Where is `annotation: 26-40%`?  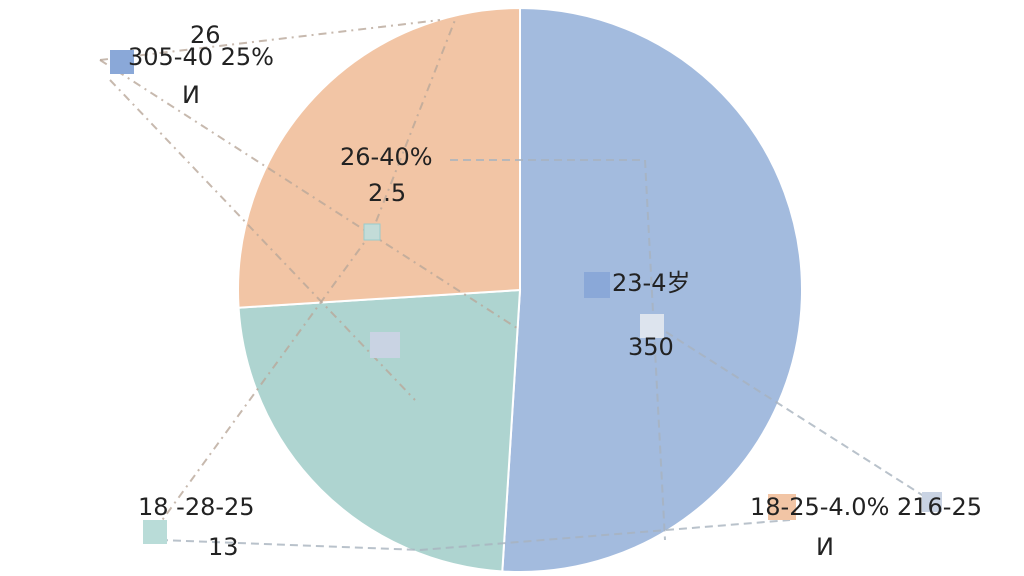
annotation: 26-40% is located at coordinates (386, 157).